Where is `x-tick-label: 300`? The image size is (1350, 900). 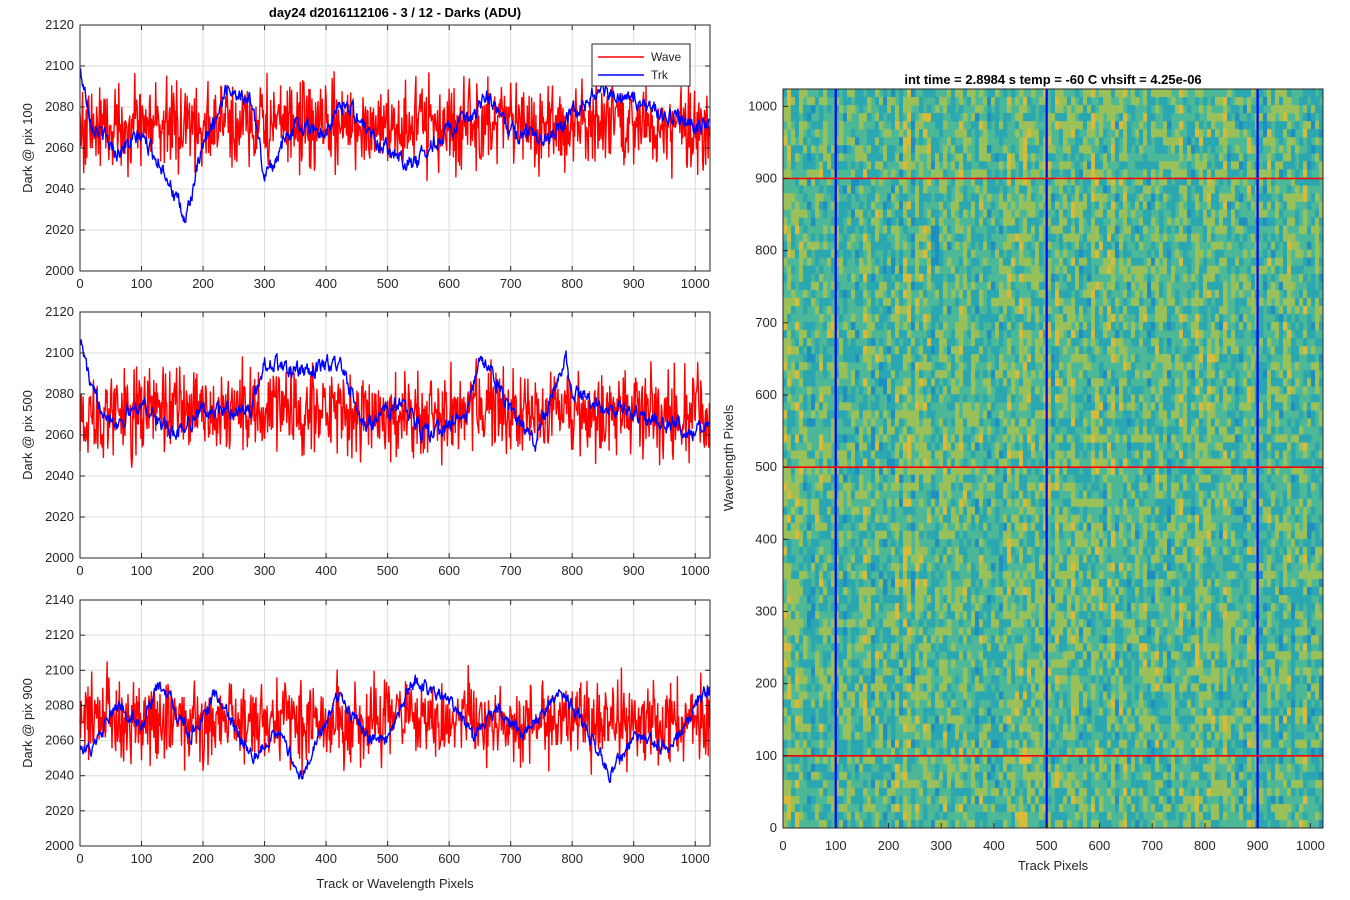
x-tick-label: 300 is located at coordinates (265, 283).